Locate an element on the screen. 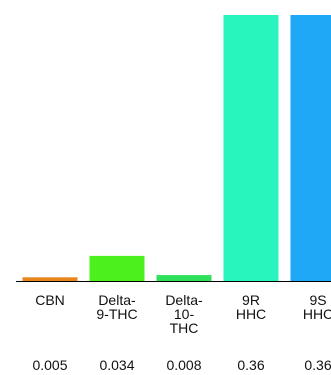  value-labels: 0.005 0.034 0.008 0.36 0.36 is located at coordinates (181, 365).